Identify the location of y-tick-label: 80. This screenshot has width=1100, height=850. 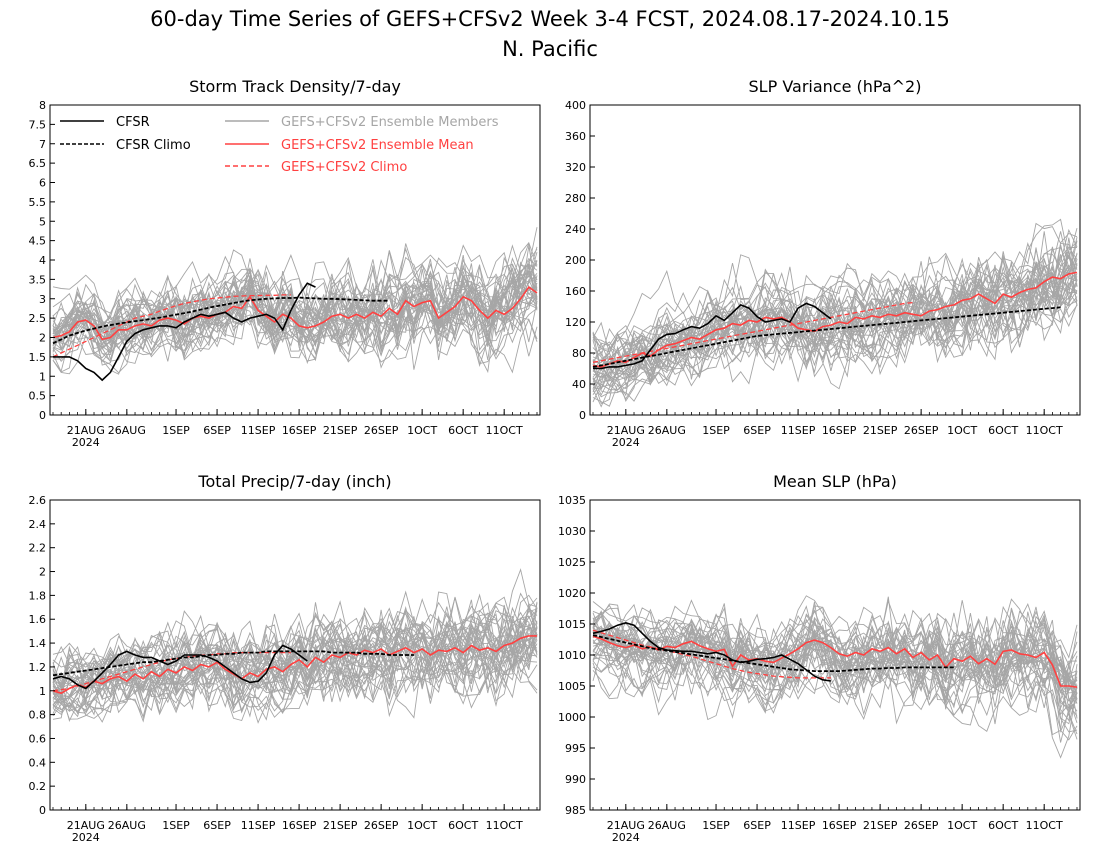
(579, 353).